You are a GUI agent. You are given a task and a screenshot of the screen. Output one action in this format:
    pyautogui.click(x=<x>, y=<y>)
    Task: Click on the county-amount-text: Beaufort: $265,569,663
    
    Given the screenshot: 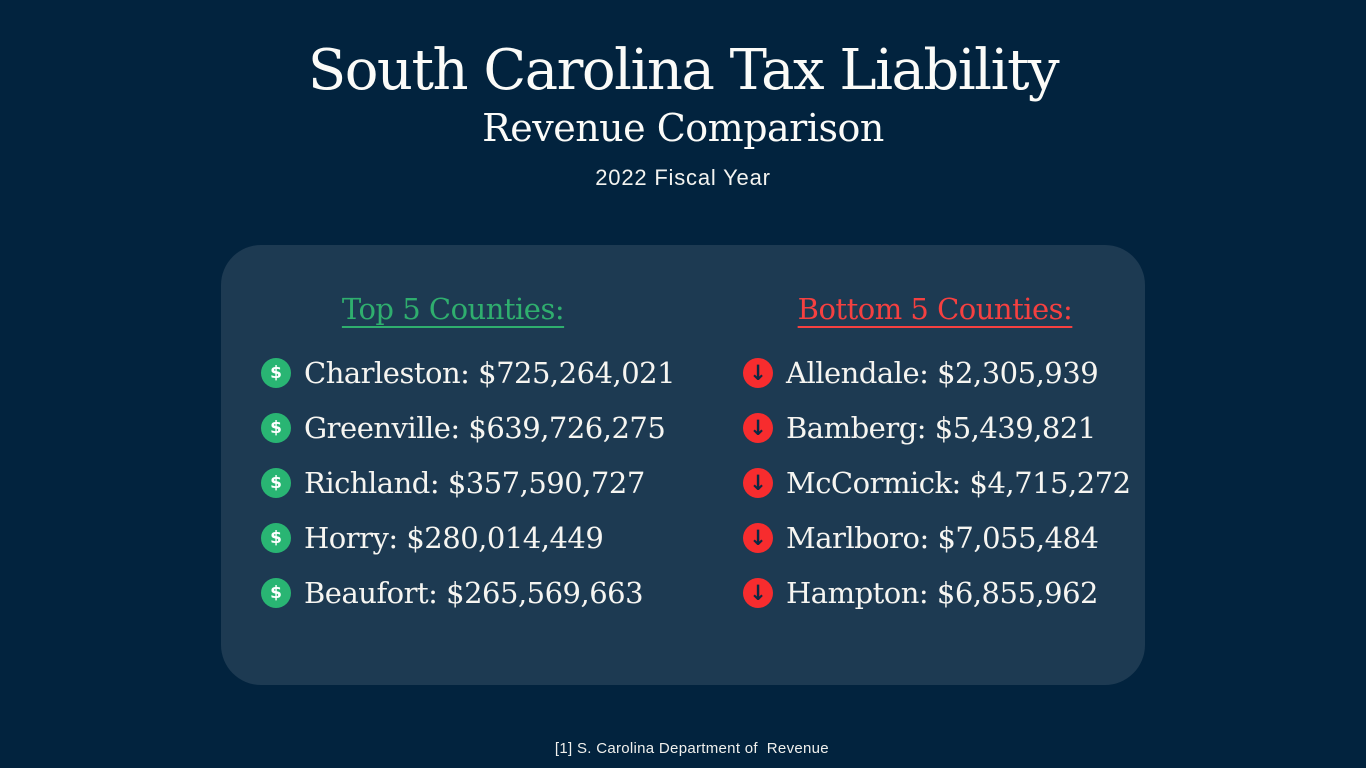 What is the action you would take?
    pyautogui.click(x=474, y=593)
    